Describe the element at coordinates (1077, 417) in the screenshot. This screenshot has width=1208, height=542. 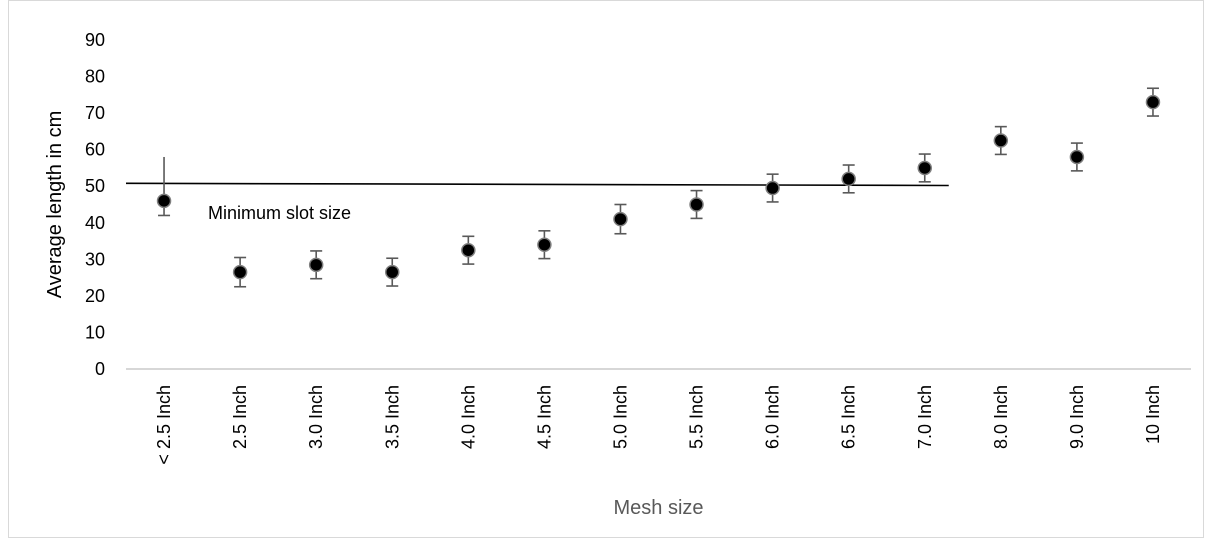
I see `x-tick-label: 9.0 Inch` at that location.